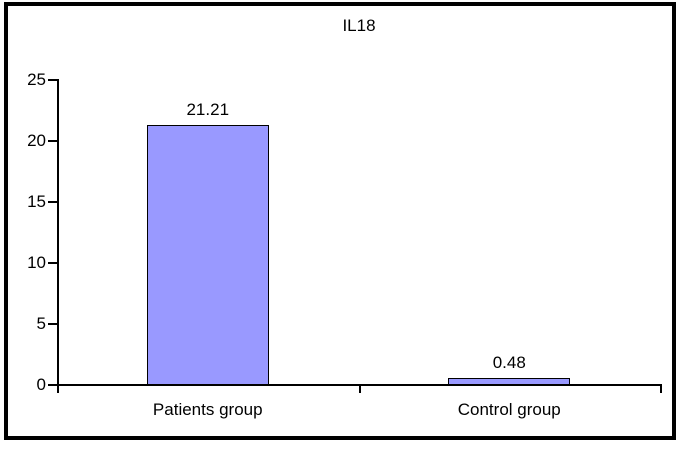  Describe the element at coordinates (208, 109) in the screenshot. I see `bar-value-label: 21.21` at that location.